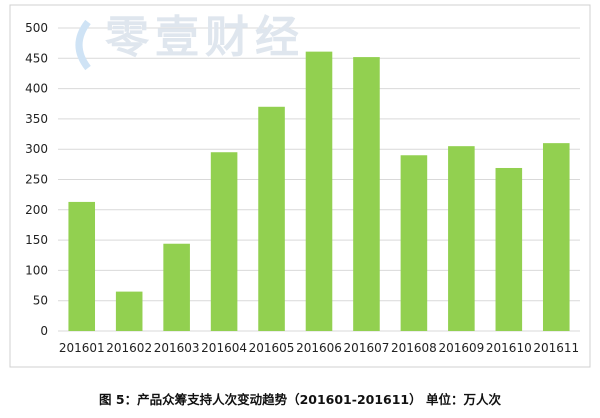 Image resolution: width=600 pixels, height=418 pixels. Describe the element at coordinates (36, 210) in the screenshot. I see `y-tick-label: 200` at that location.